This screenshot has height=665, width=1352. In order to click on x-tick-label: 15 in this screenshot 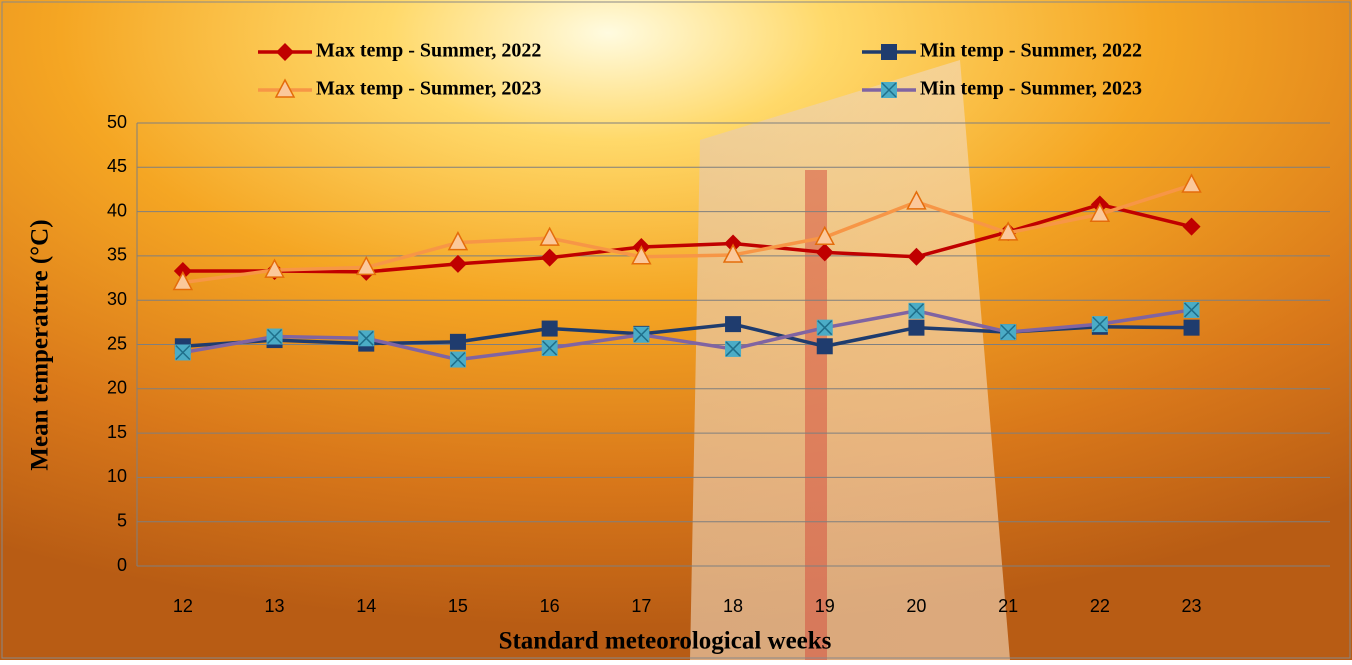, I will do `click(458, 606)`.